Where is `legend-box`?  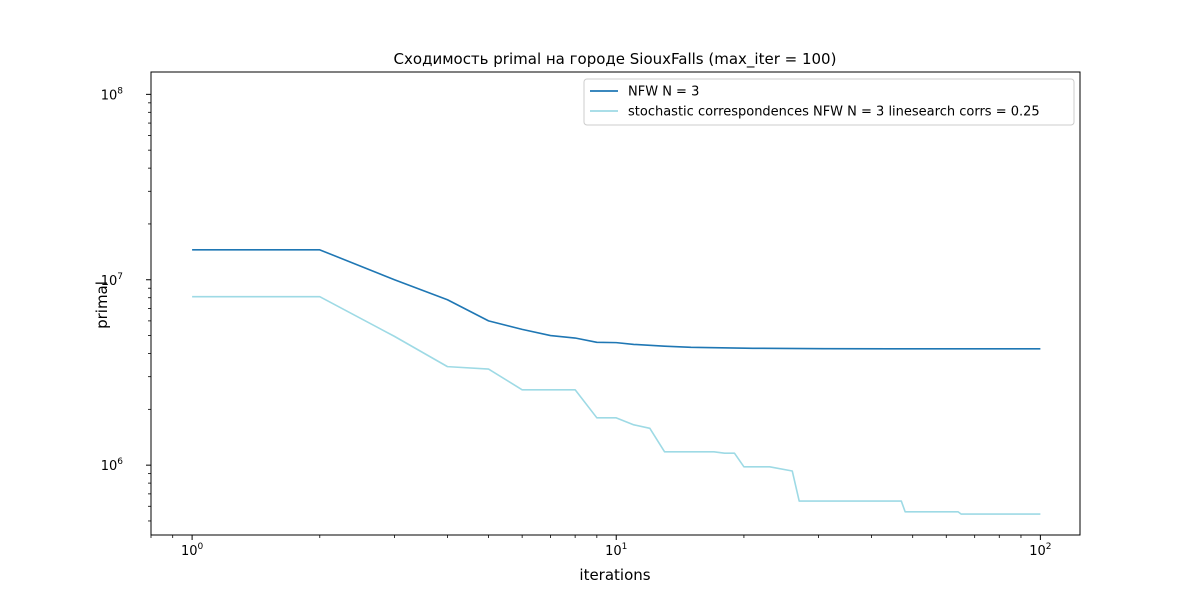
legend-box is located at coordinates (829, 102).